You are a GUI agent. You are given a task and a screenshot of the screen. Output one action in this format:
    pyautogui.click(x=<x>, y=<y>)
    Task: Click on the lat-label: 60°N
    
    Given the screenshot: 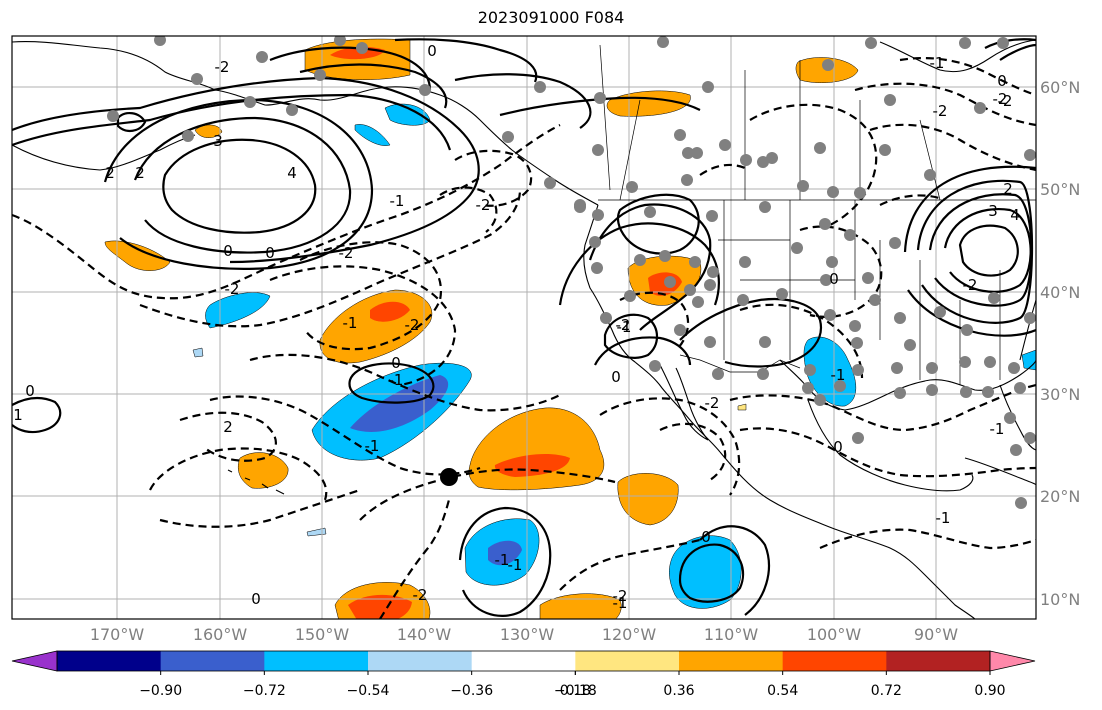 What is the action you would take?
    pyautogui.click(x=1060, y=87)
    